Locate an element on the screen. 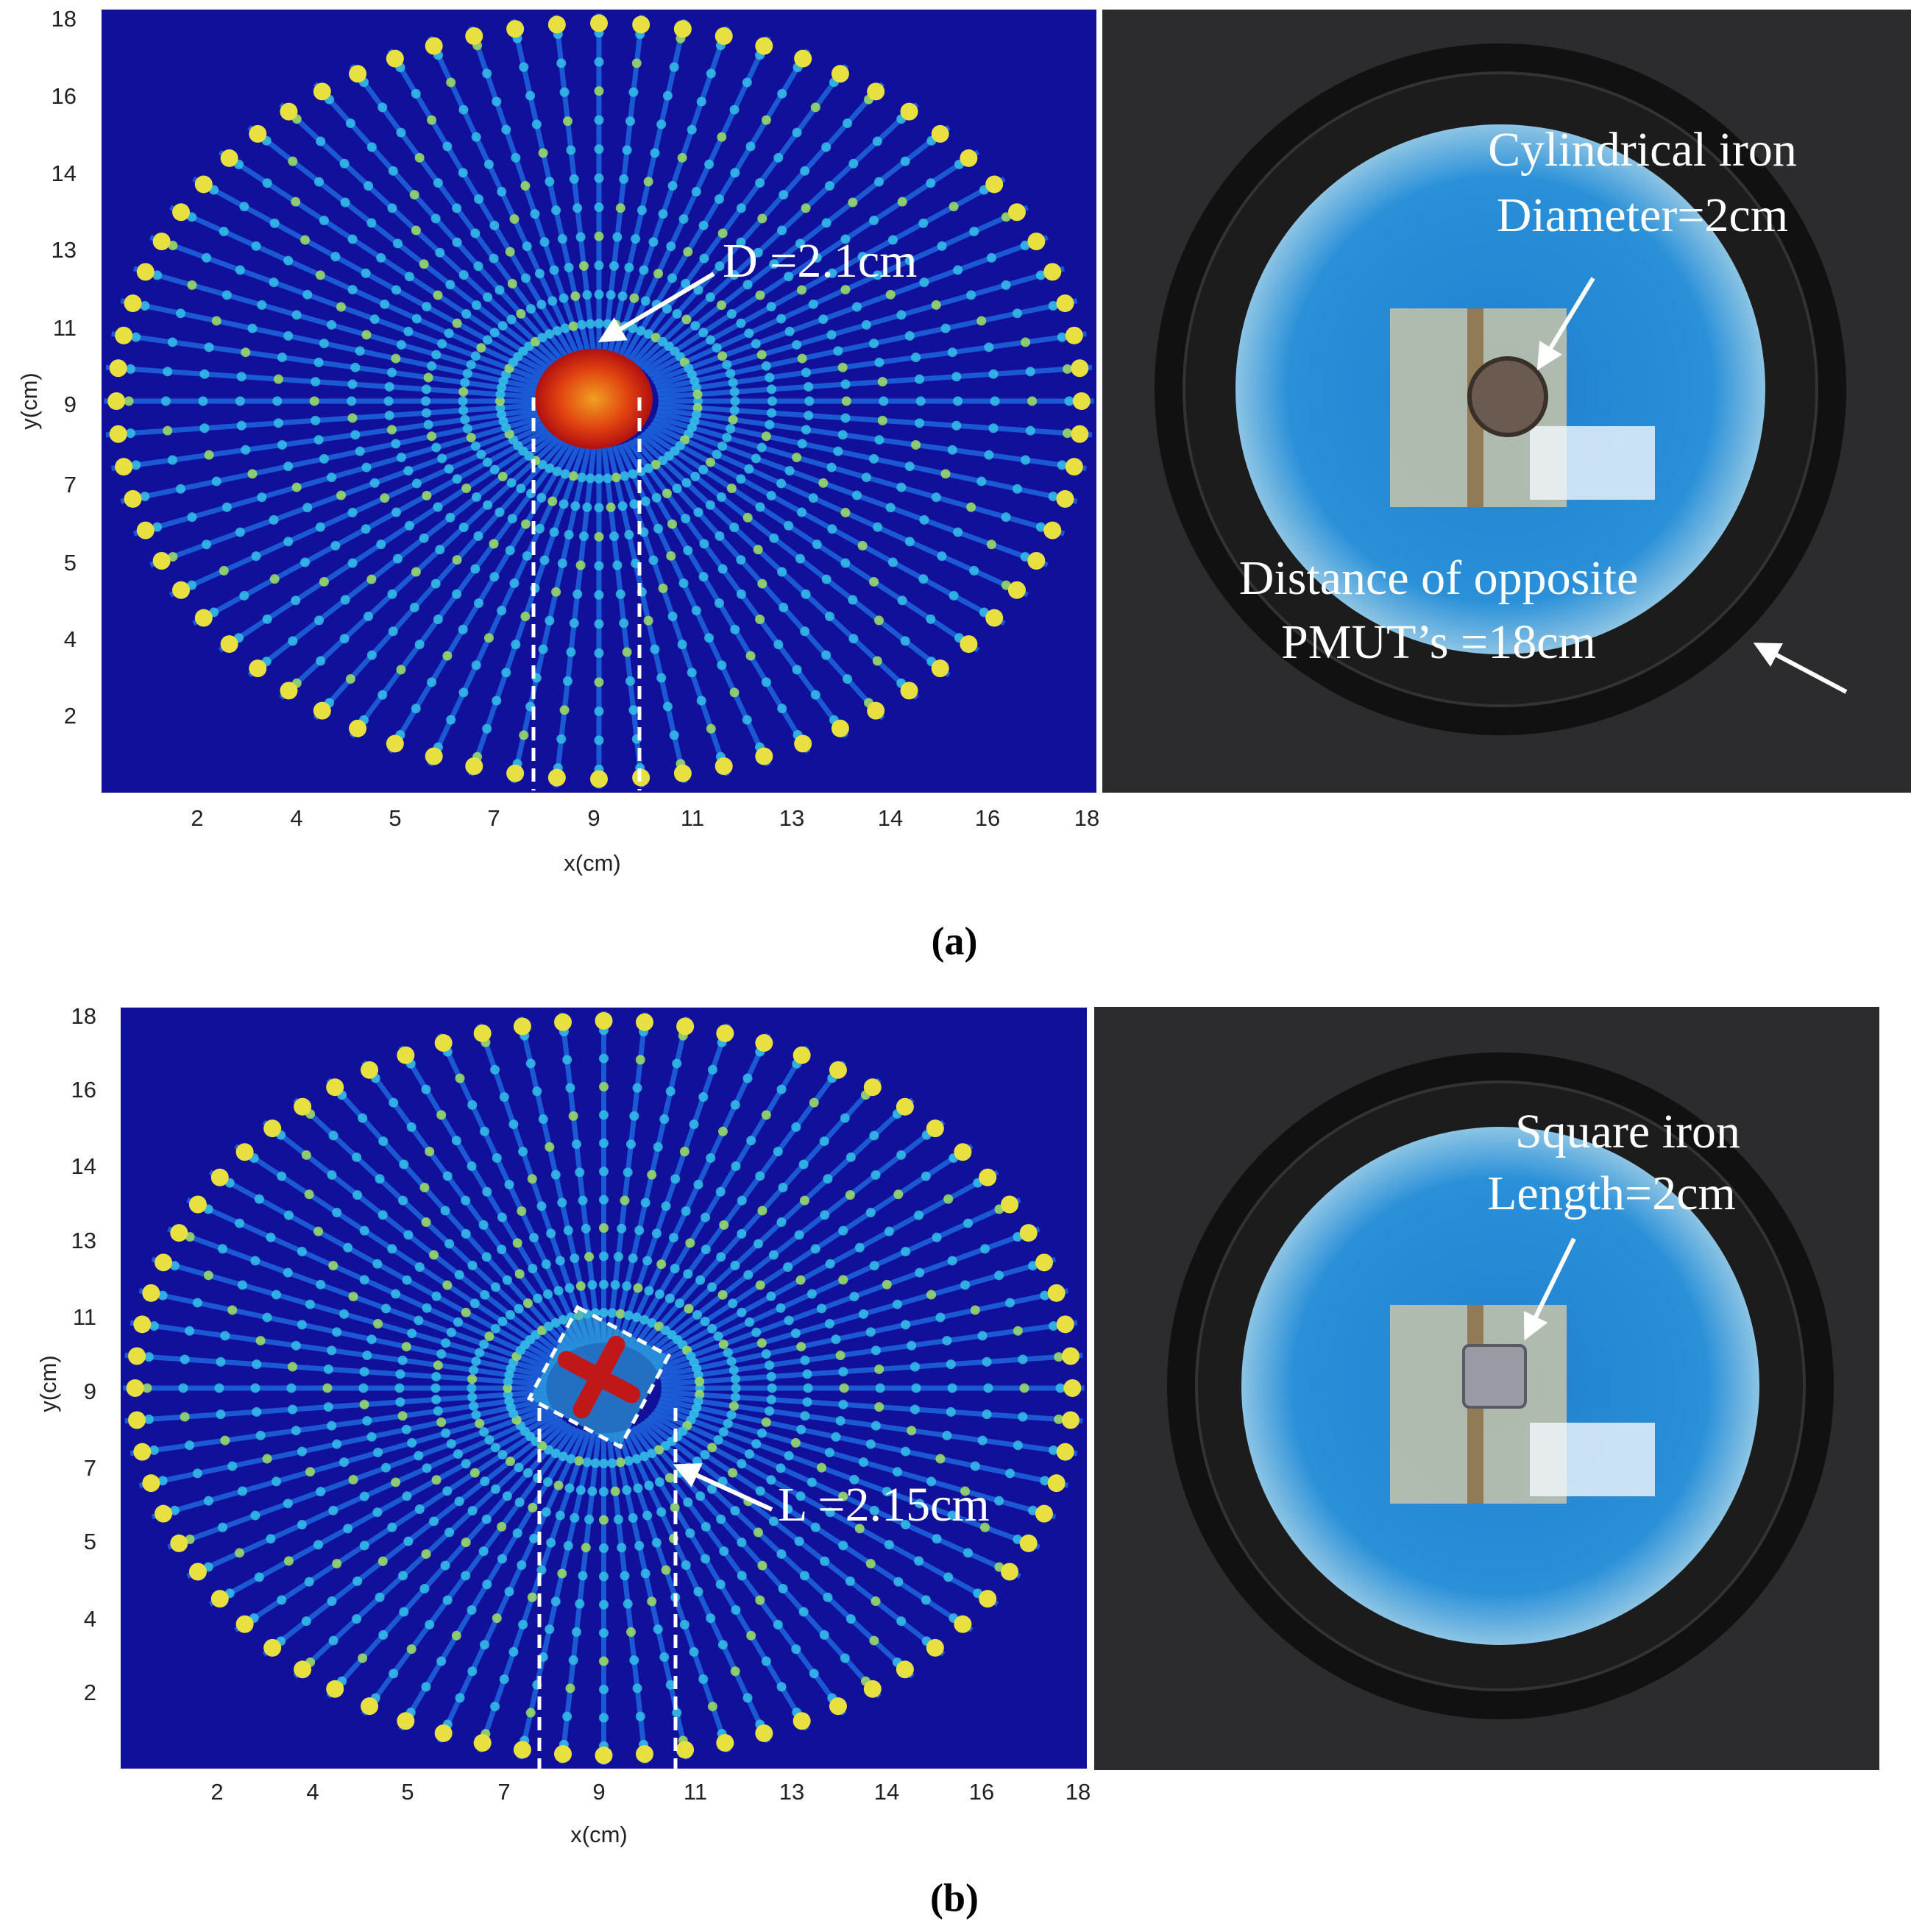 This screenshot has height=1932, width=1911. photo-annotation: Length=2cm is located at coordinates (1611, 1193).